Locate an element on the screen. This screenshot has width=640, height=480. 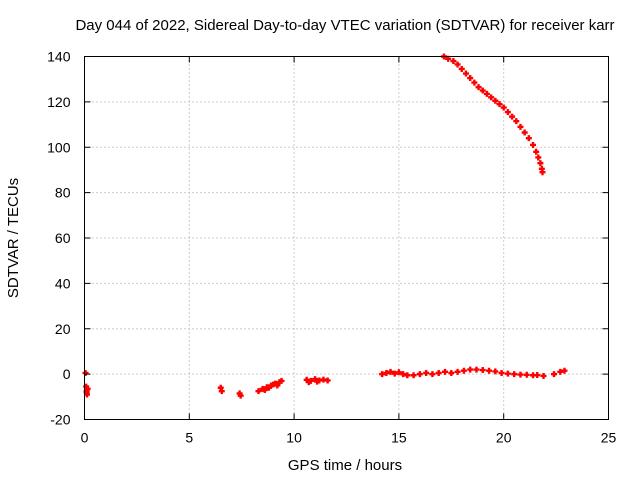
x-axis-label: GPS time / hours is located at coordinates (345, 465).